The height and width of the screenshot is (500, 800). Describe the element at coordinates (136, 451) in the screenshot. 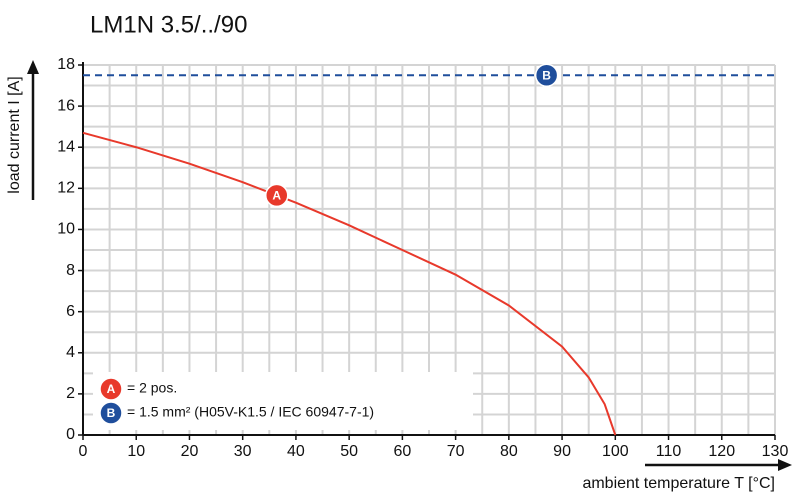

I see `x-tick-label: 10` at that location.